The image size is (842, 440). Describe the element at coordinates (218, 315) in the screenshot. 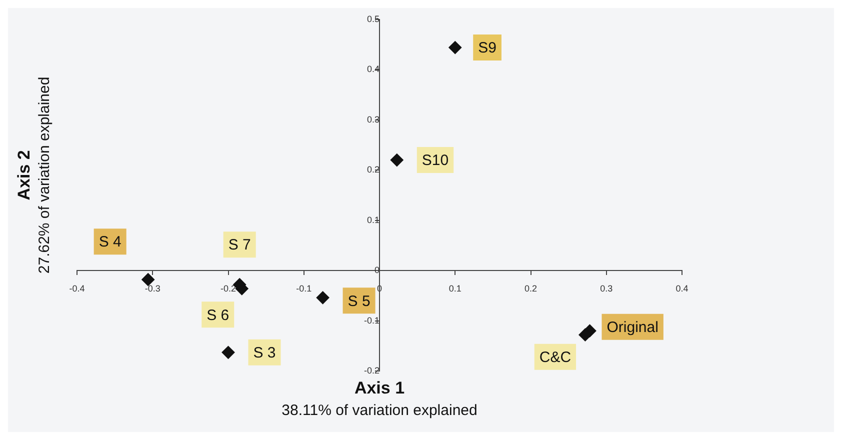

I see `series-label: S 6` at that location.